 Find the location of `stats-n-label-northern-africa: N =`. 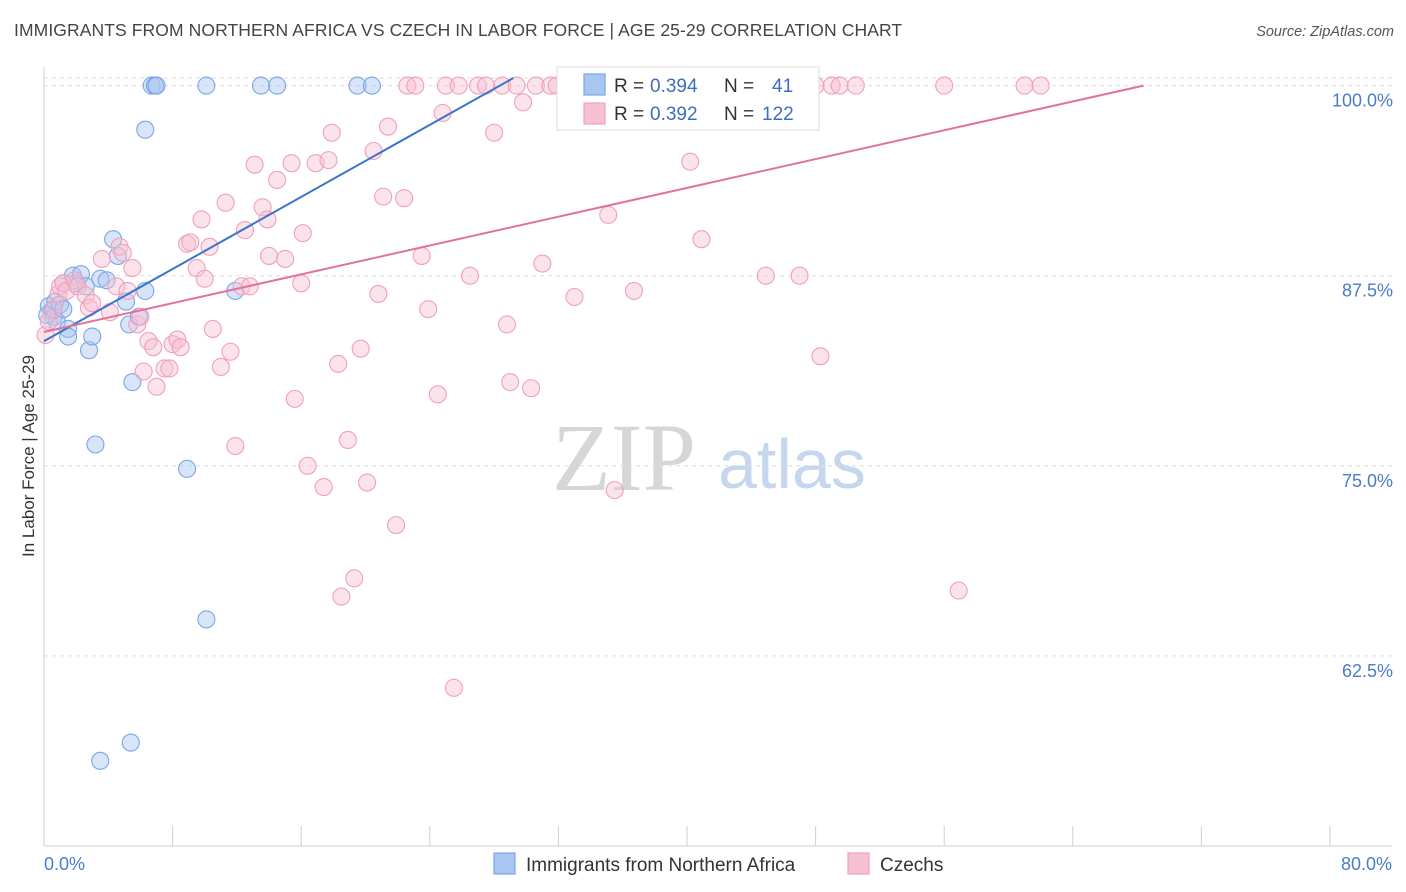

stats-n-label-northern-africa: N = is located at coordinates (739, 86).